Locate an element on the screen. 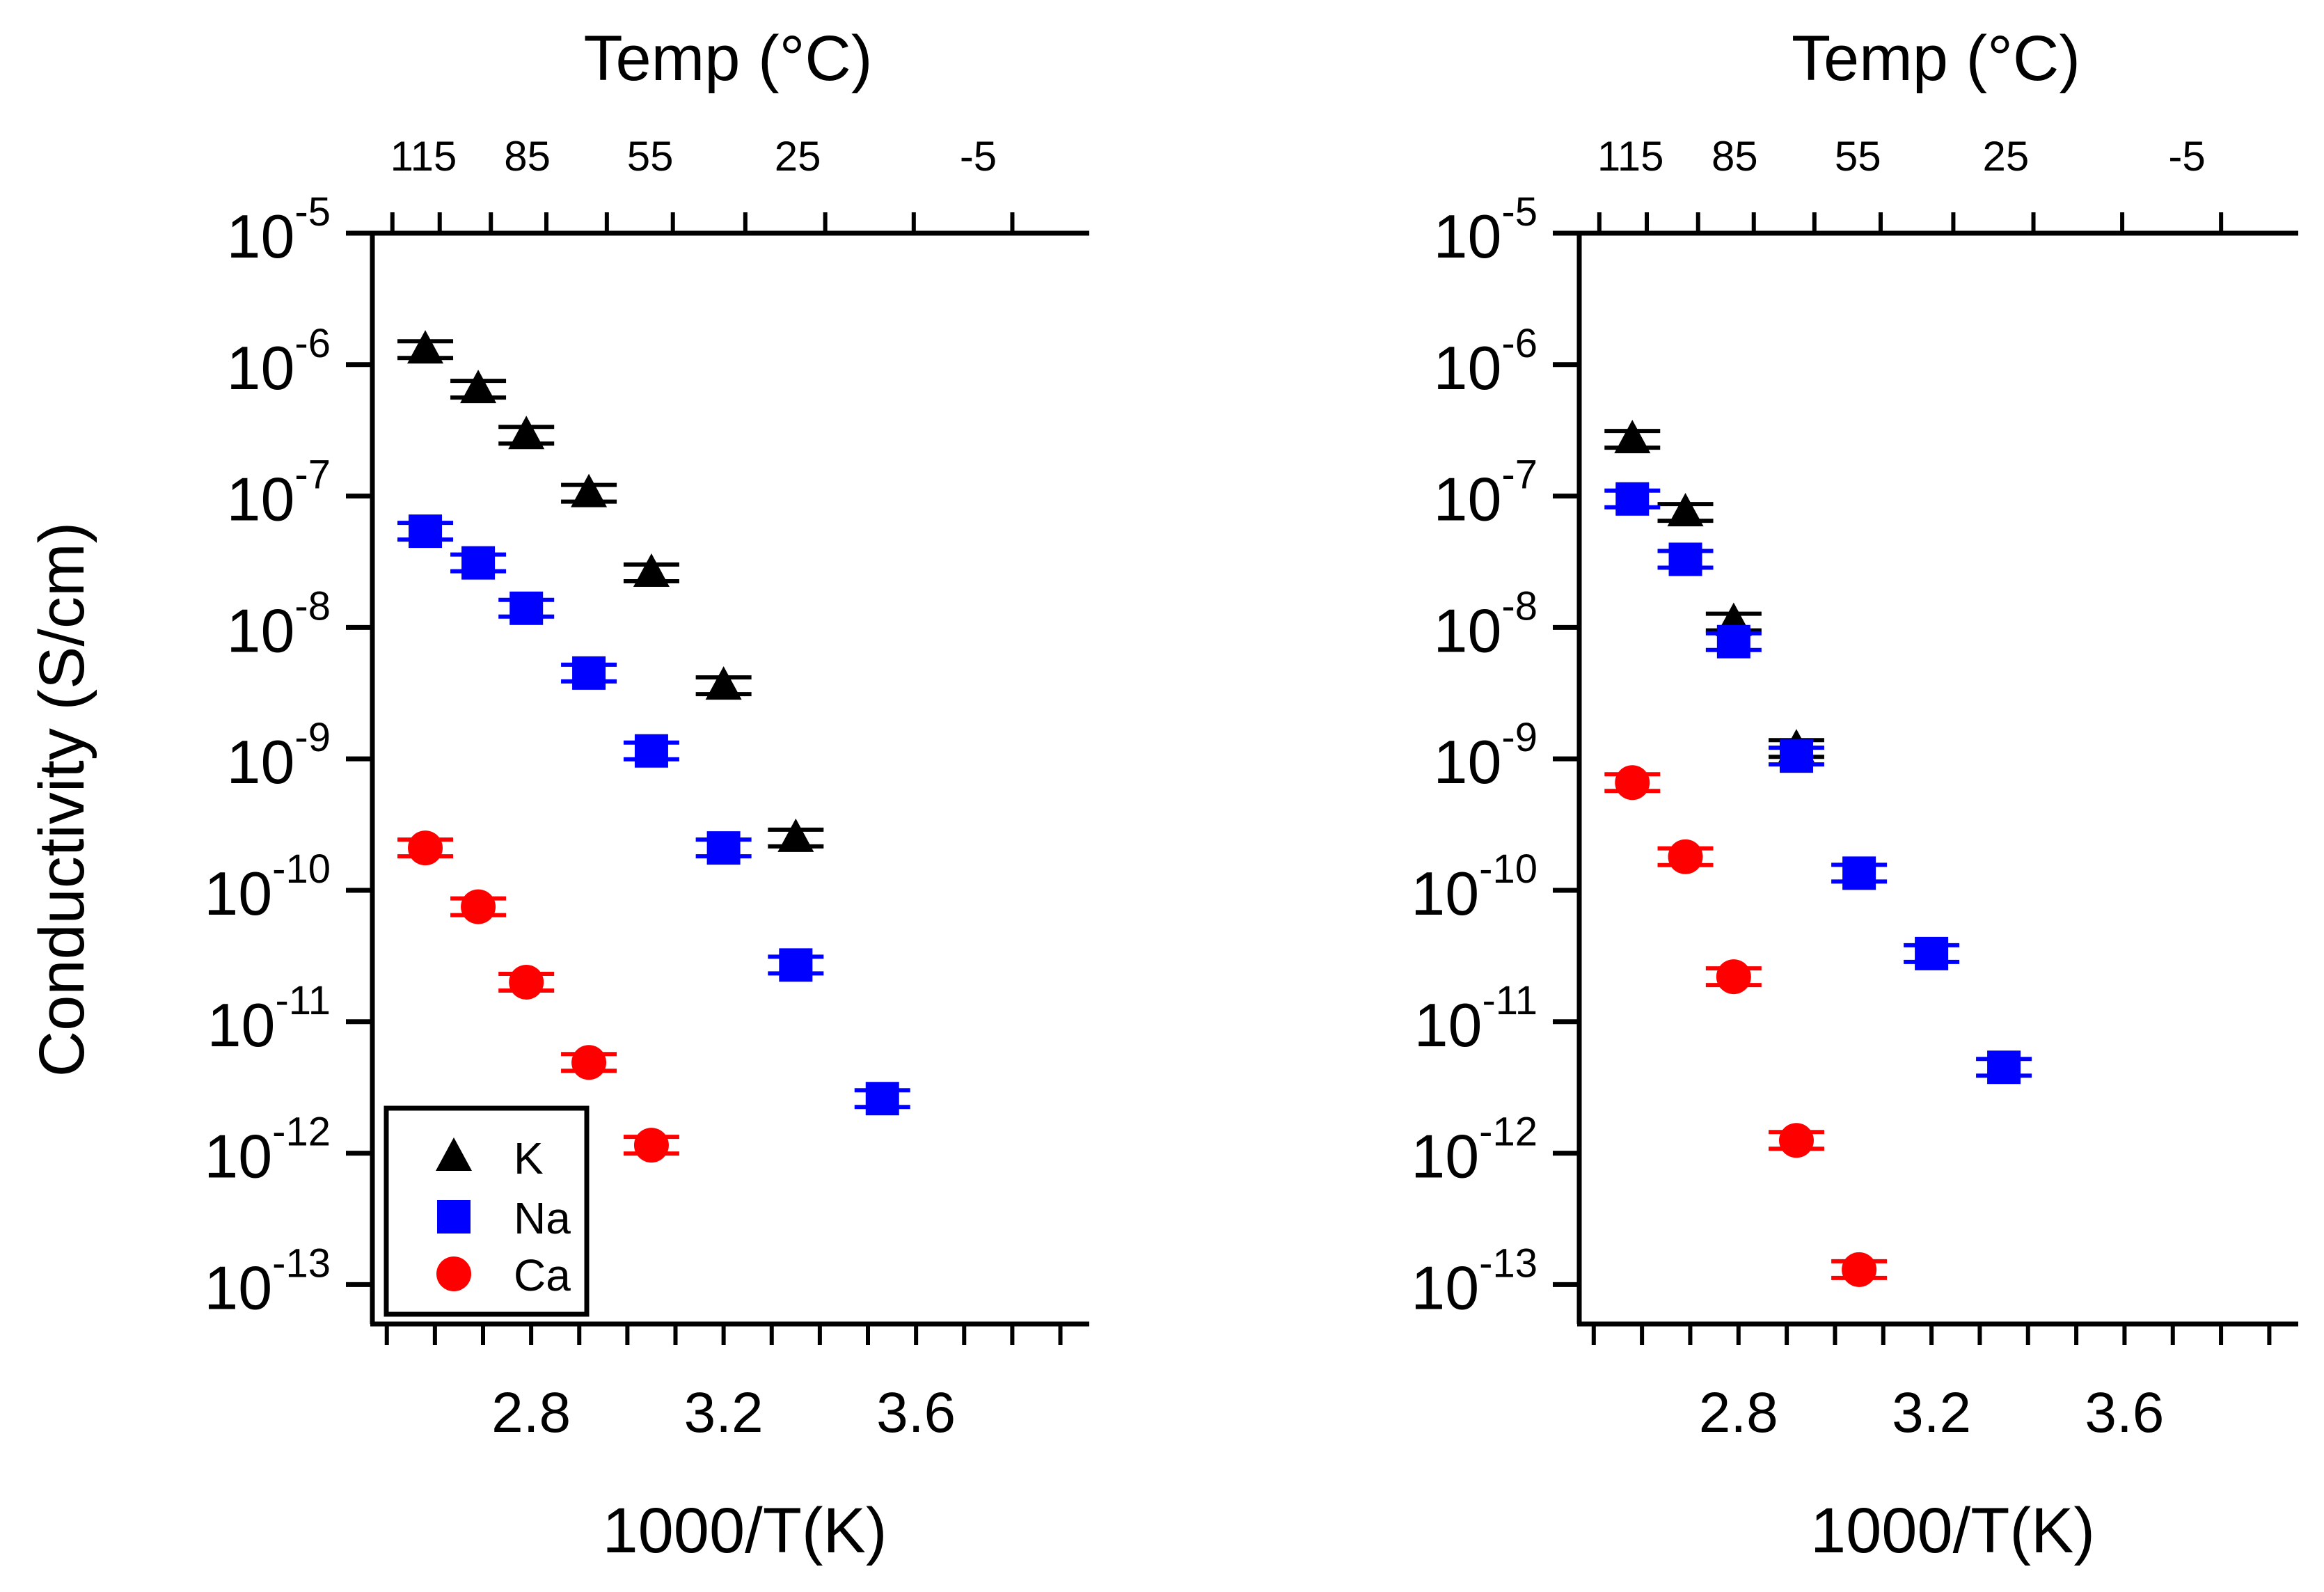  legend-label: Ca is located at coordinates (542, 1275).